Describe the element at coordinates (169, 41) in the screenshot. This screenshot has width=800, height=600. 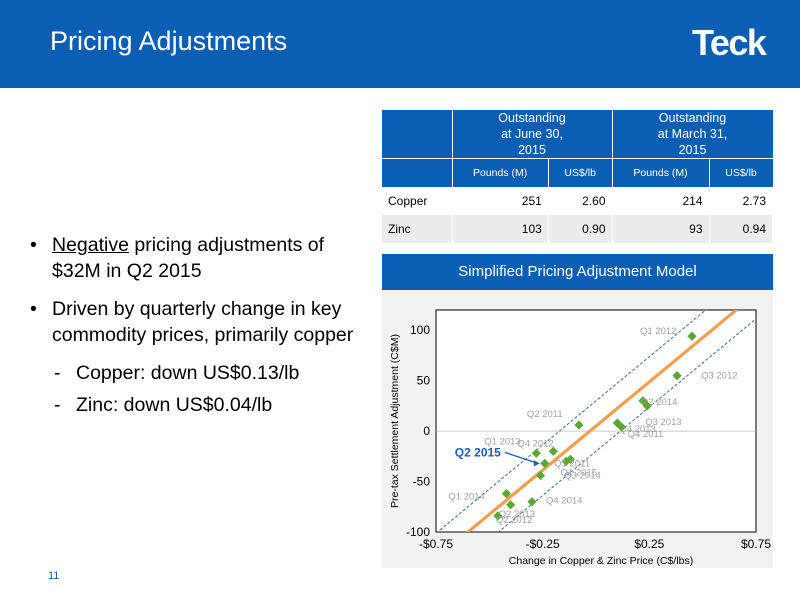
I see `page-title: Pricing Adjustments` at that location.